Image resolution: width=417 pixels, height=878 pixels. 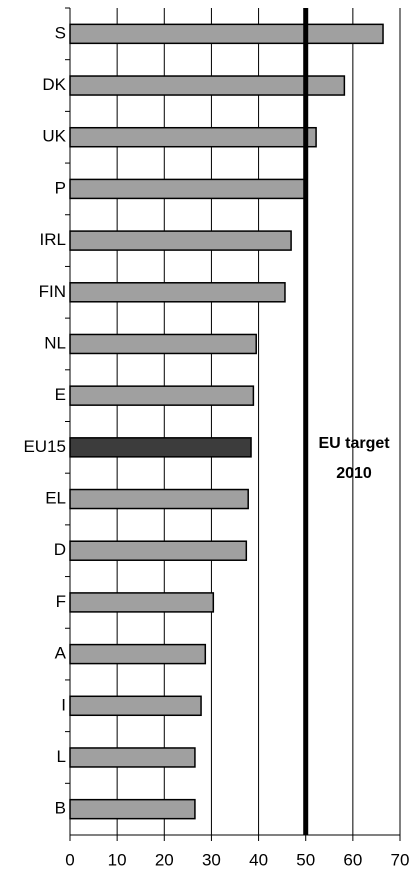 What do you see at coordinates (54, 136) in the screenshot?
I see `y-tick-label: UK` at bounding box center [54, 136].